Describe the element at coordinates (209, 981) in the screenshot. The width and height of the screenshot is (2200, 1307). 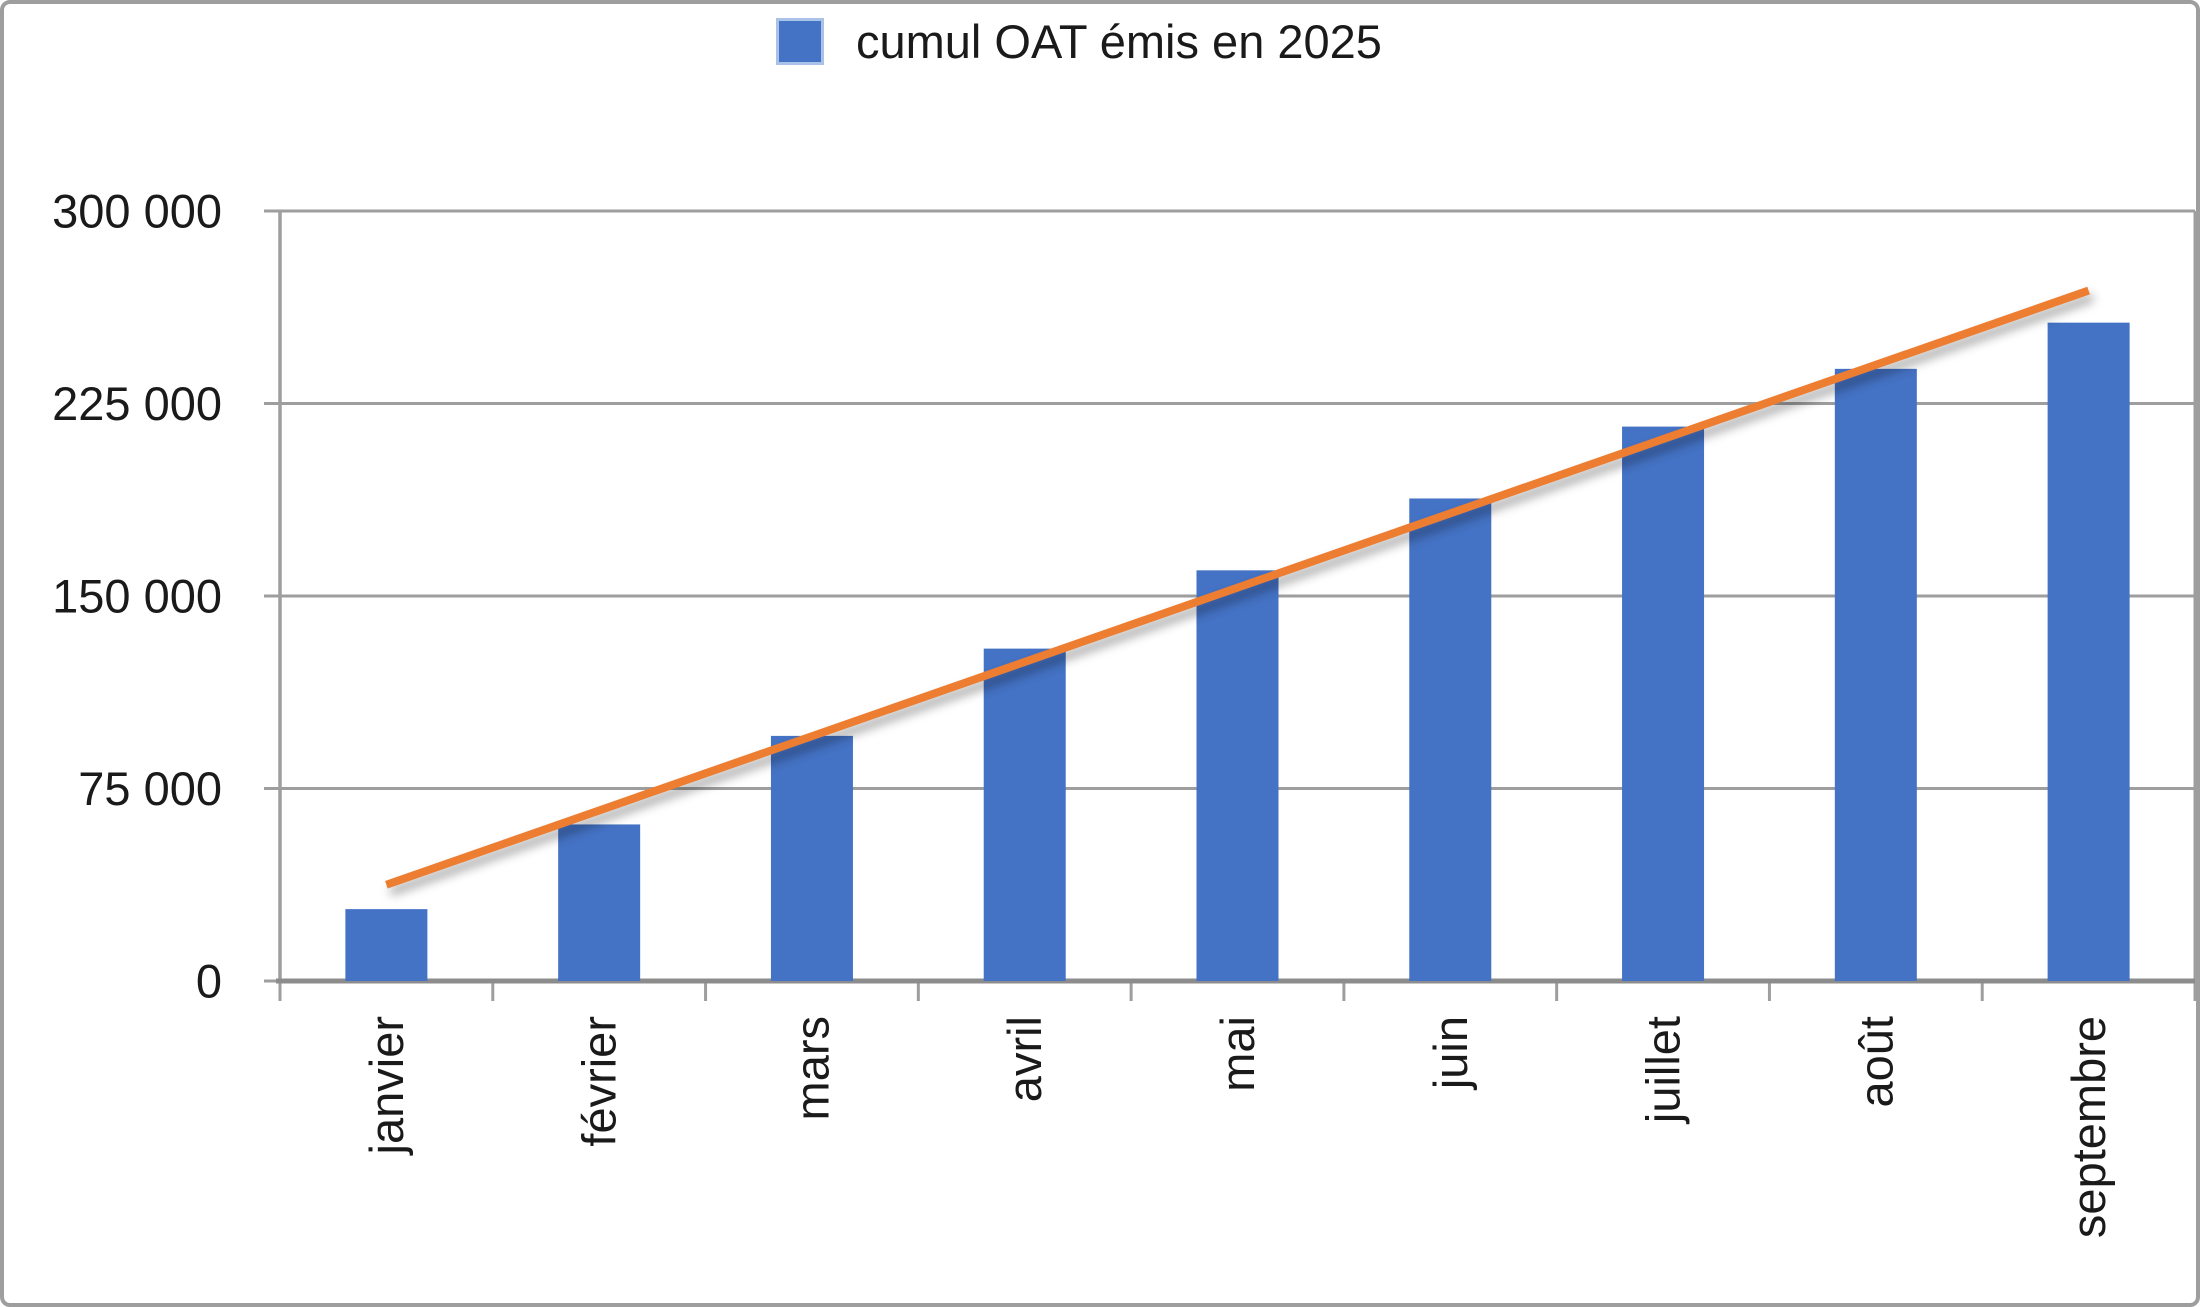
I see `y-axis-label: 0` at that location.